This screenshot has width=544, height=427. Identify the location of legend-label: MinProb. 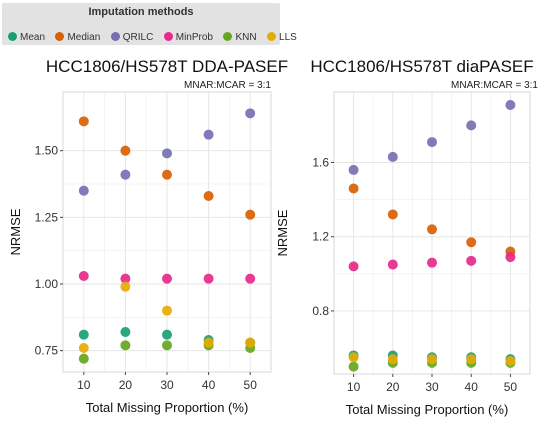
(194, 37).